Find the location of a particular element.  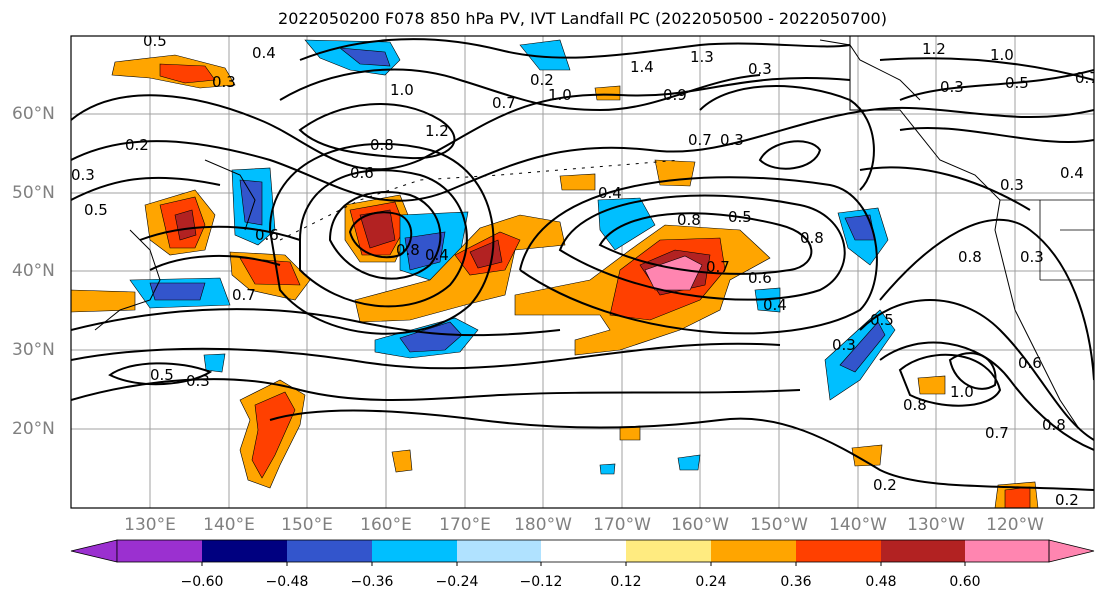

colorbar-tick-label: 0.60 is located at coordinates (965, 582).